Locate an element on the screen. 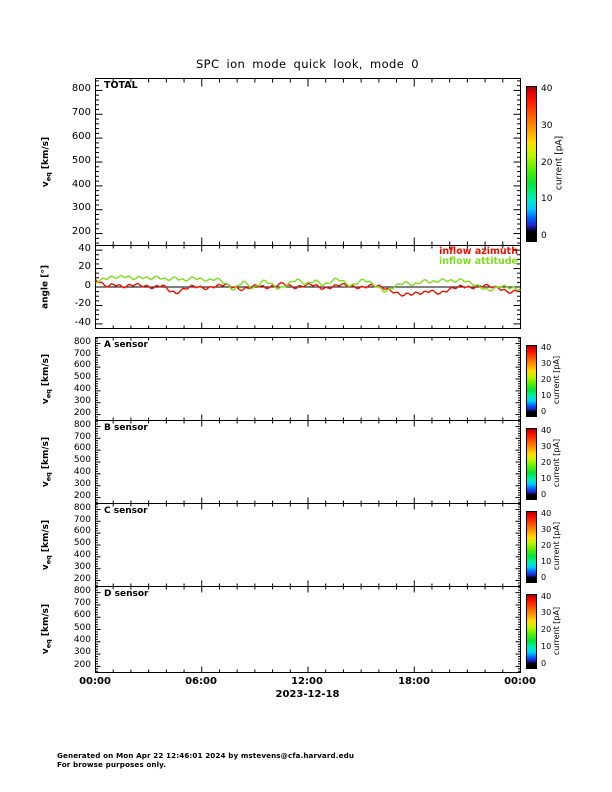  panel-a-sensor-plot is located at coordinates (308, 379).